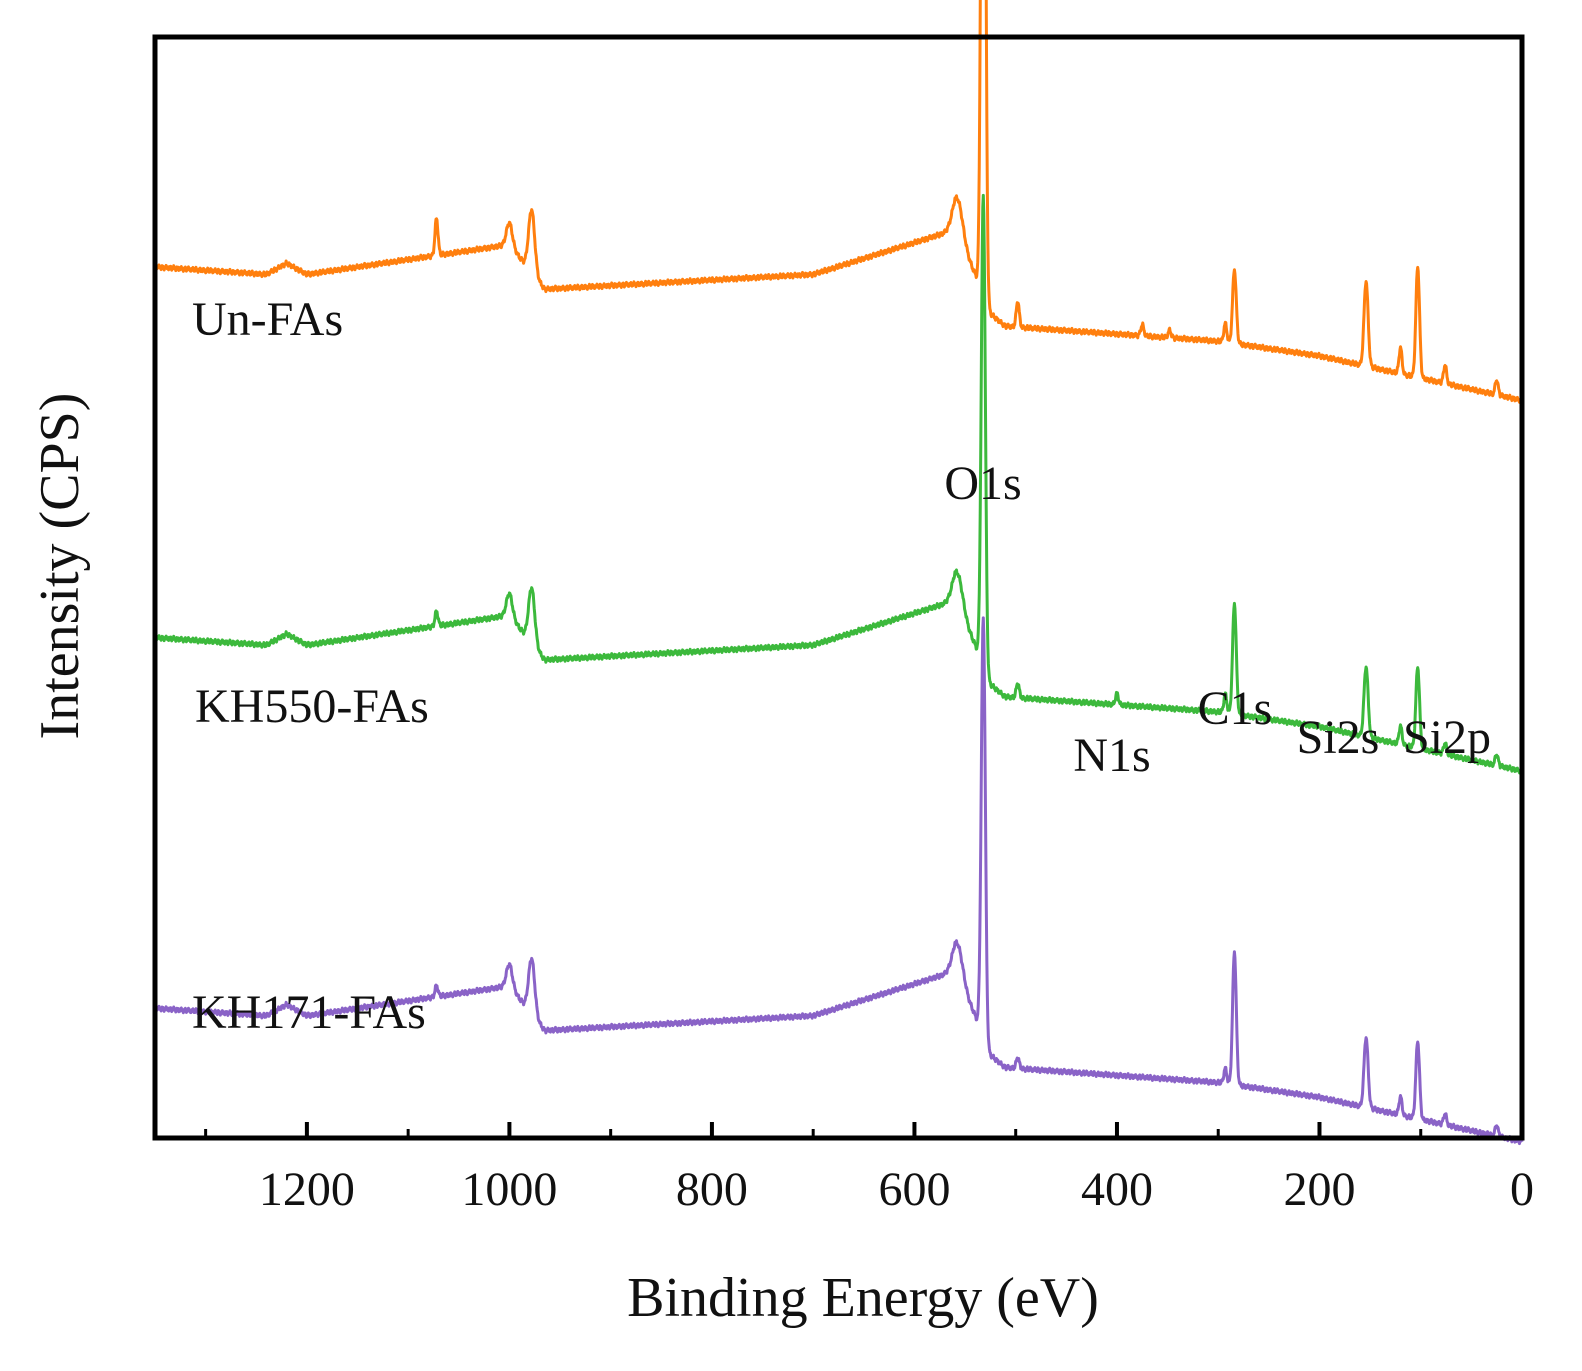 This screenshot has height=1371, width=1582. Describe the element at coordinates (1338, 737) in the screenshot. I see `peak-label-si2s: Si2s` at that location.